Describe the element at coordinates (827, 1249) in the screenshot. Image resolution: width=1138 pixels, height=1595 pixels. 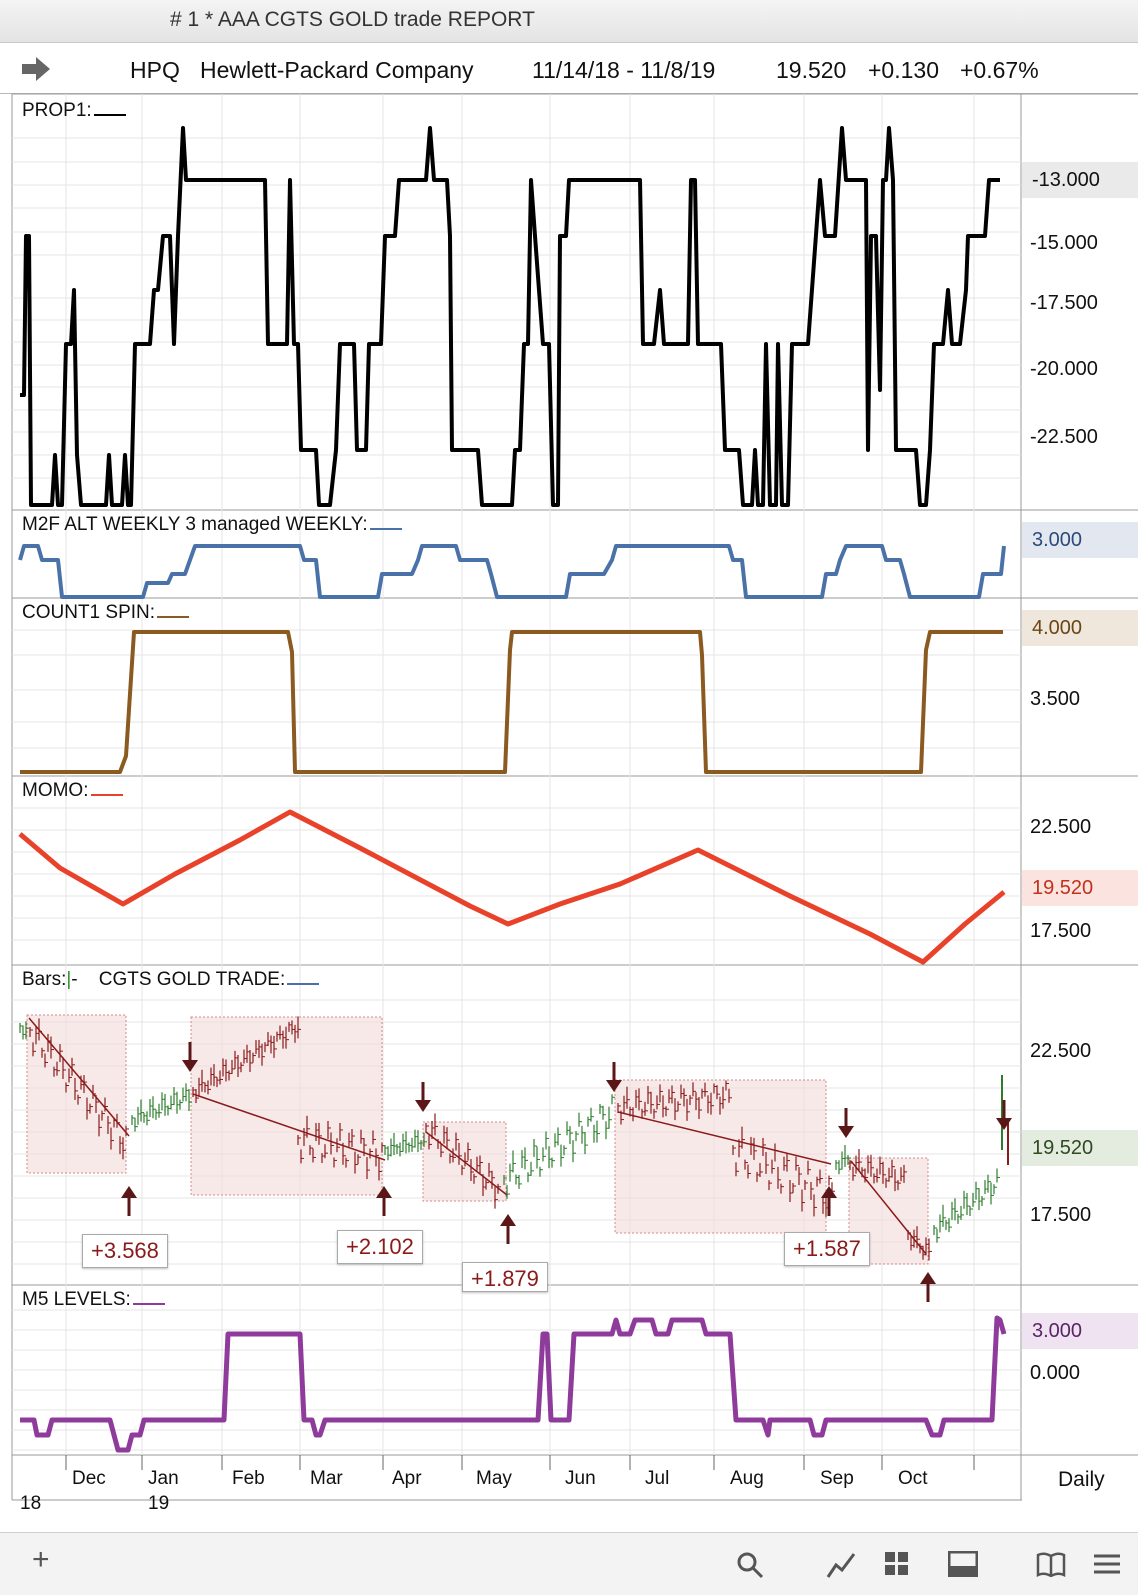
I see `trade-profit-box: +1.587` at that location.